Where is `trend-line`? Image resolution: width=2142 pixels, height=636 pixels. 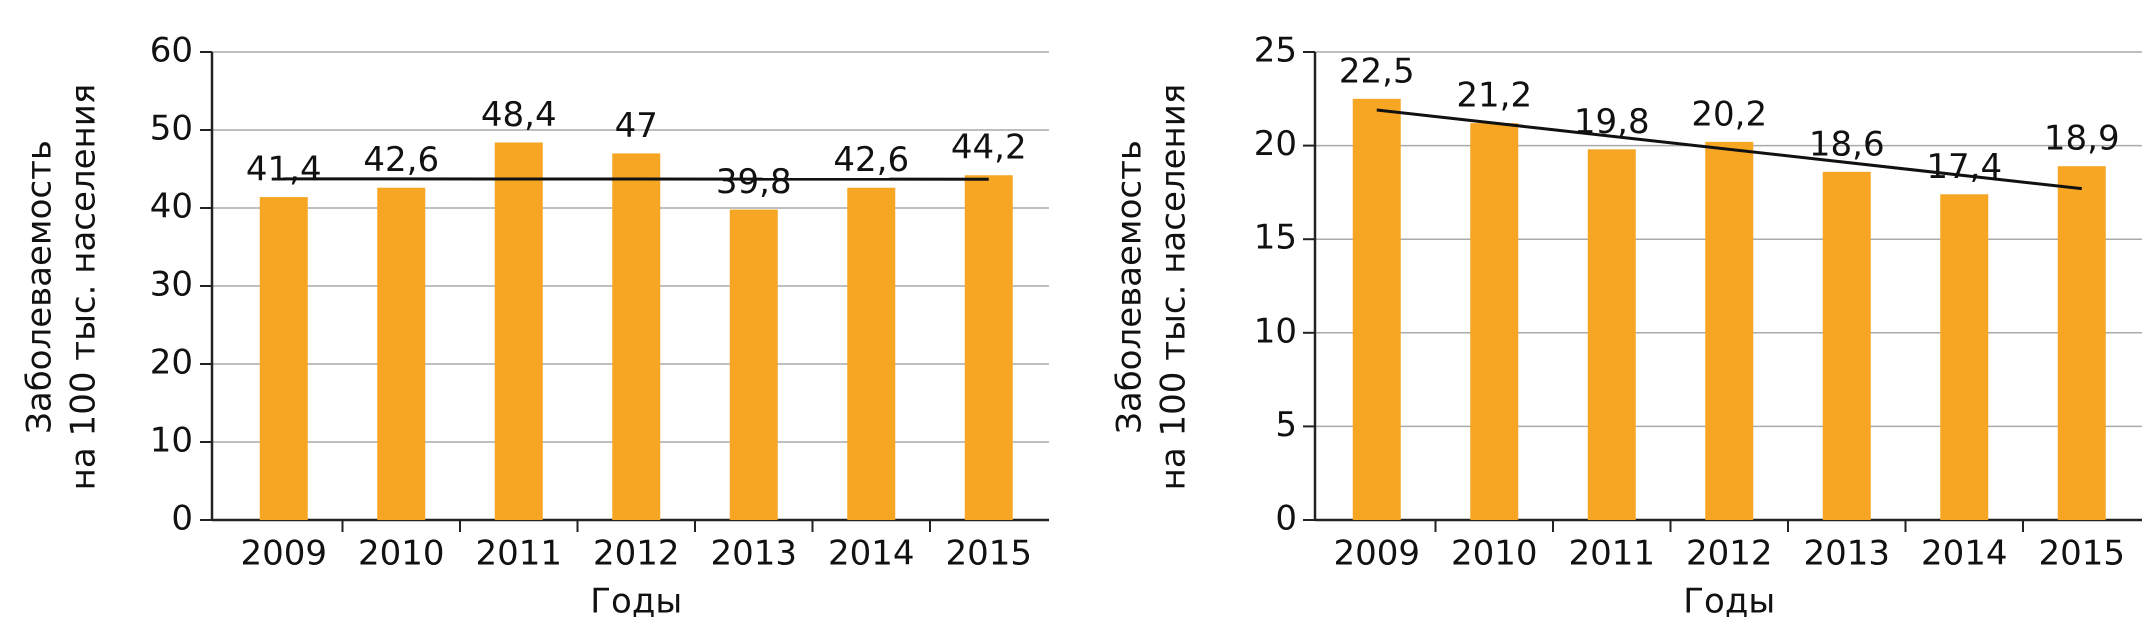
trend-line is located at coordinates (1729, 149).